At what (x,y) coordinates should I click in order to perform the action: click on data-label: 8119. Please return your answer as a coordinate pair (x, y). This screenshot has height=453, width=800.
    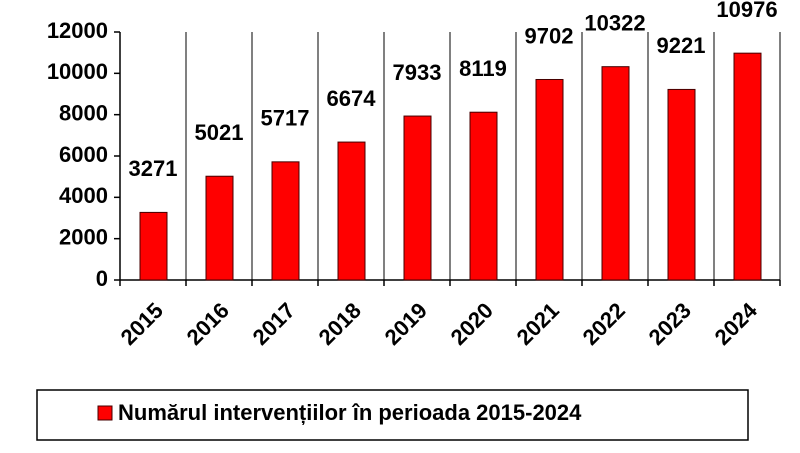
    Looking at the image, I should click on (483, 68).